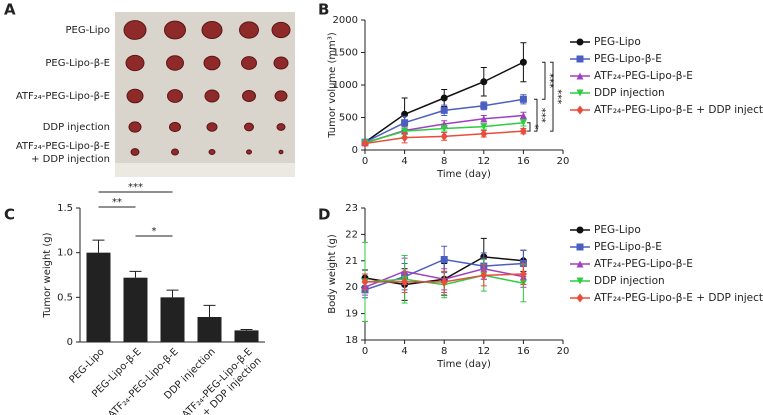 The height and width of the screenshot is (415, 763). What do you see at coordinates (617, 42) in the screenshot?
I see `legend-label: PEG-Lipo` at bounding box center [617, 42].